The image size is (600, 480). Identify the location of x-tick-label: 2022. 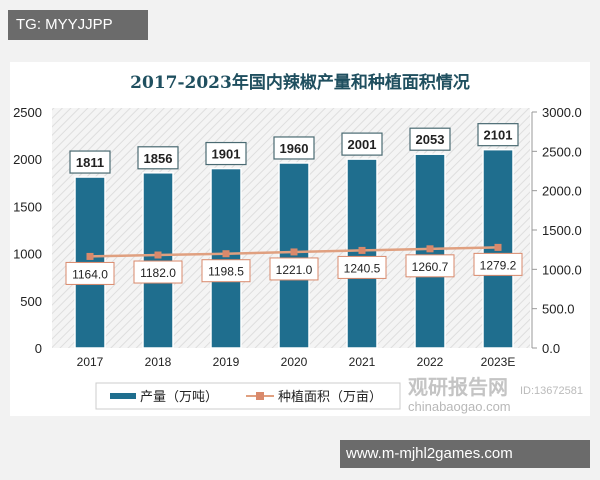
(430, 362).